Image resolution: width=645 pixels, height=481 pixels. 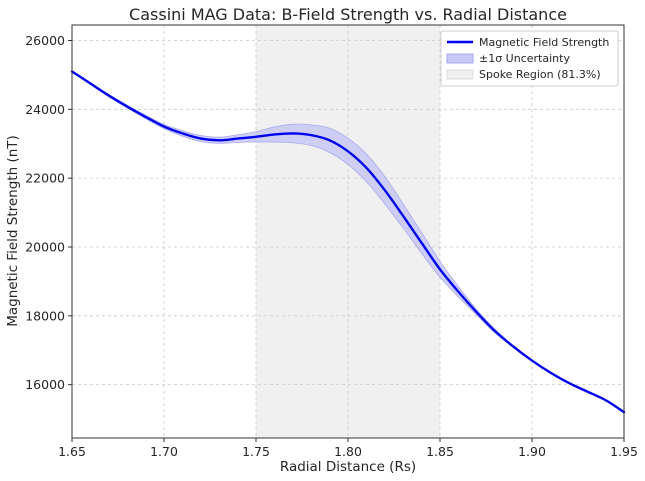 I want to click on y-axis-label: Magnetic Field Strength (nT), so click(x=13, y=231).